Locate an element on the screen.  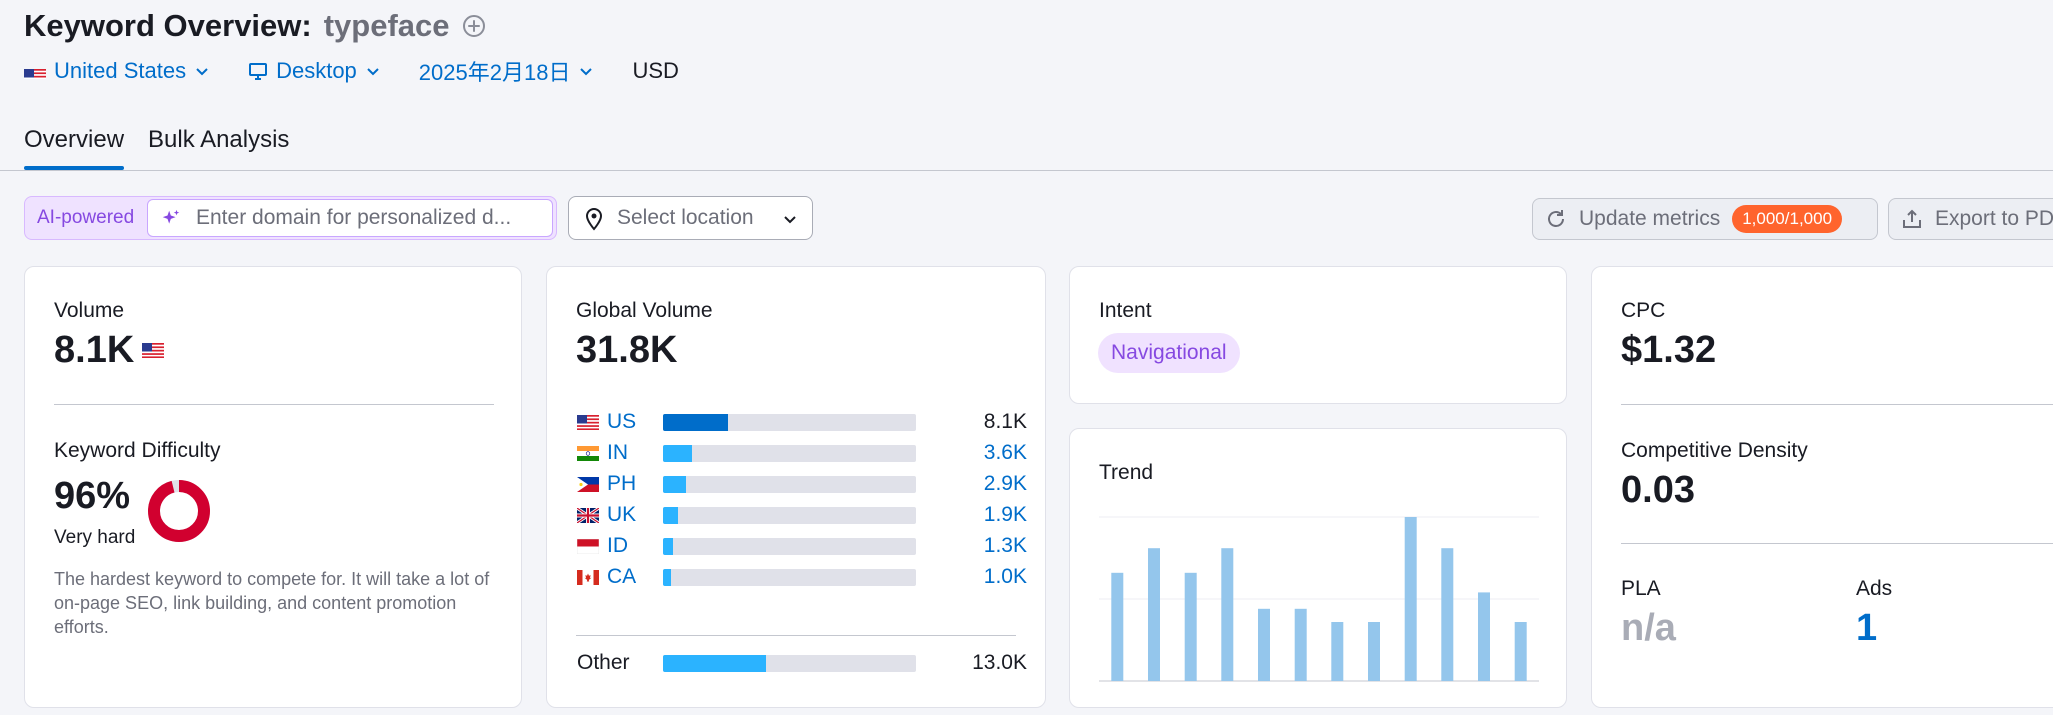
trend-label: Trend is located at coordinates (1126, 472).